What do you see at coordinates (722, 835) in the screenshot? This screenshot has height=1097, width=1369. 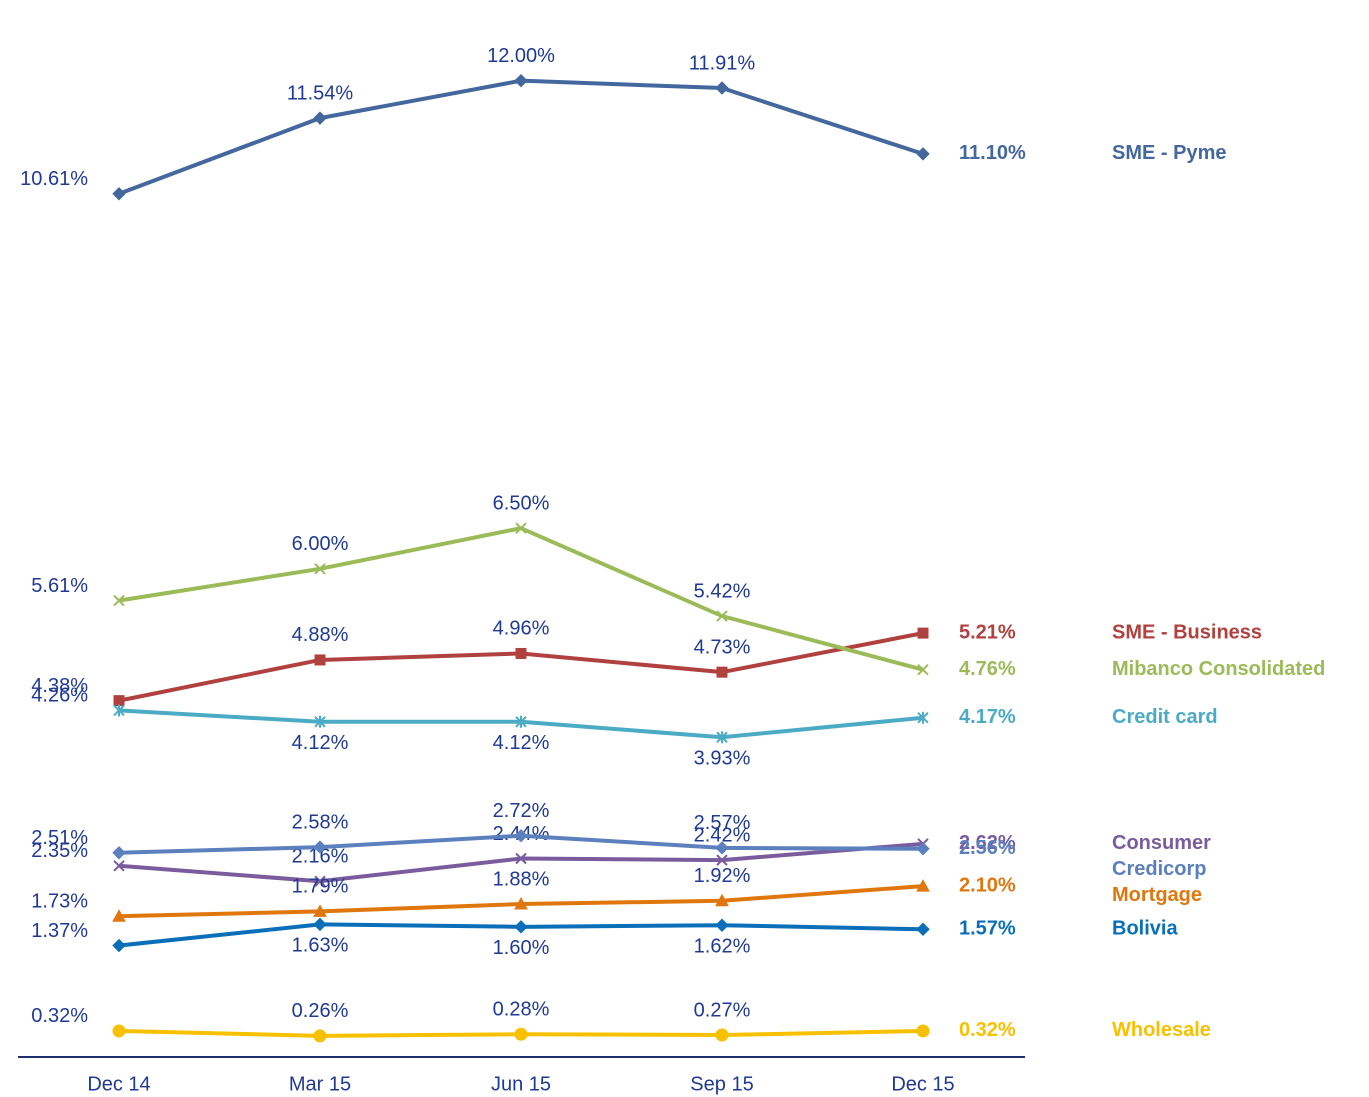 I see `data-label: 2.42%` at bounding box center [722, 835].